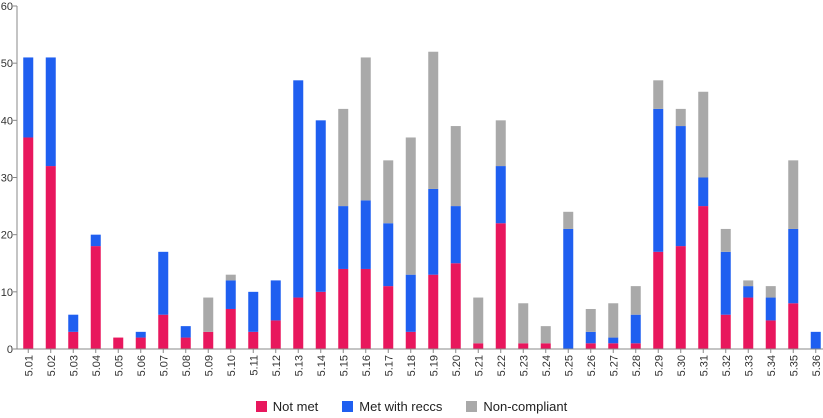  I want to click on legend-item-met-with-reccs: Met with reccs, so click(392, 406).